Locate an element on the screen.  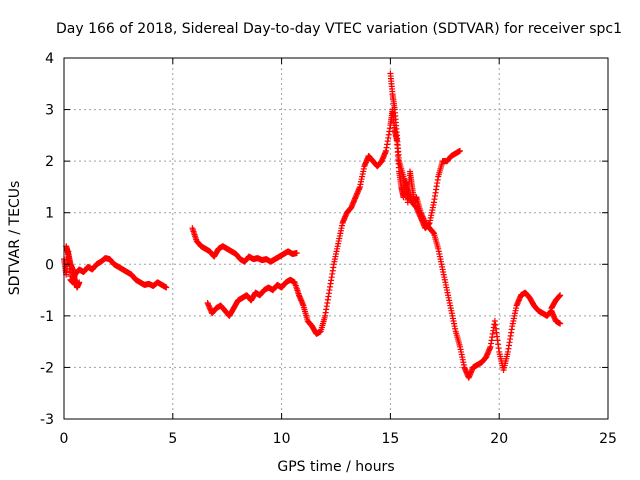
y-tick-label: 0 is located at coordinates (49, 265).